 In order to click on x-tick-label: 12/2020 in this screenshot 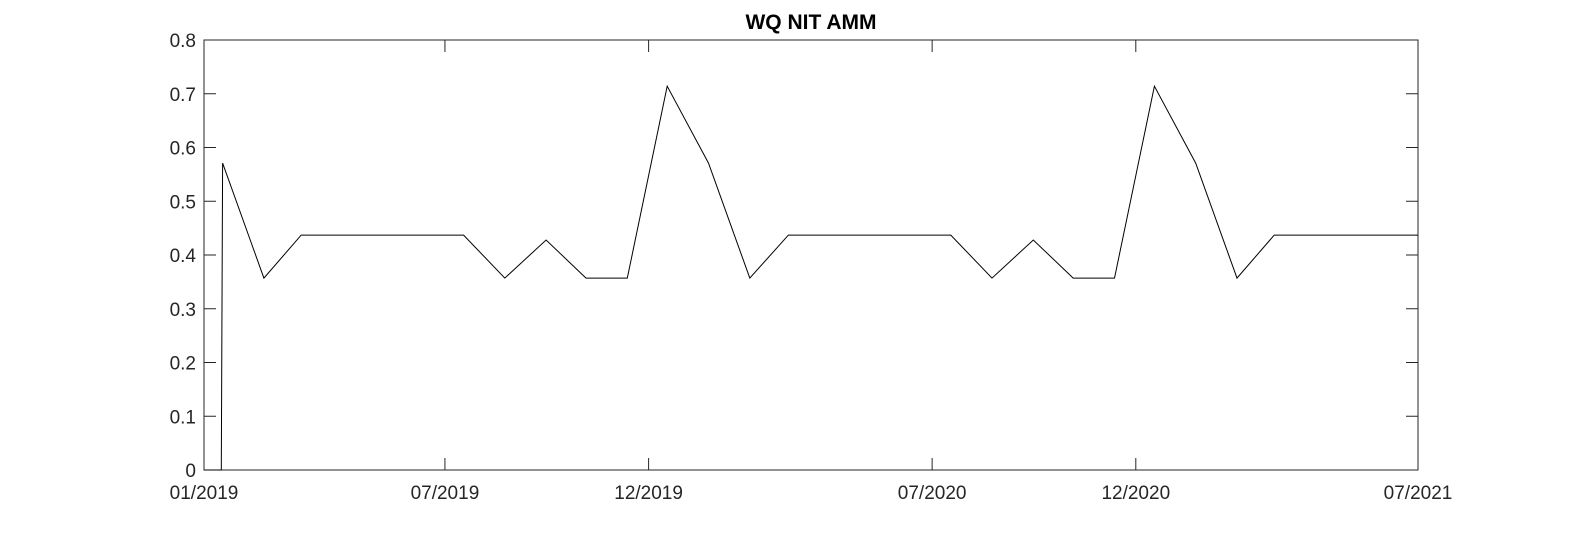, I will do `click(1135, 493)`.